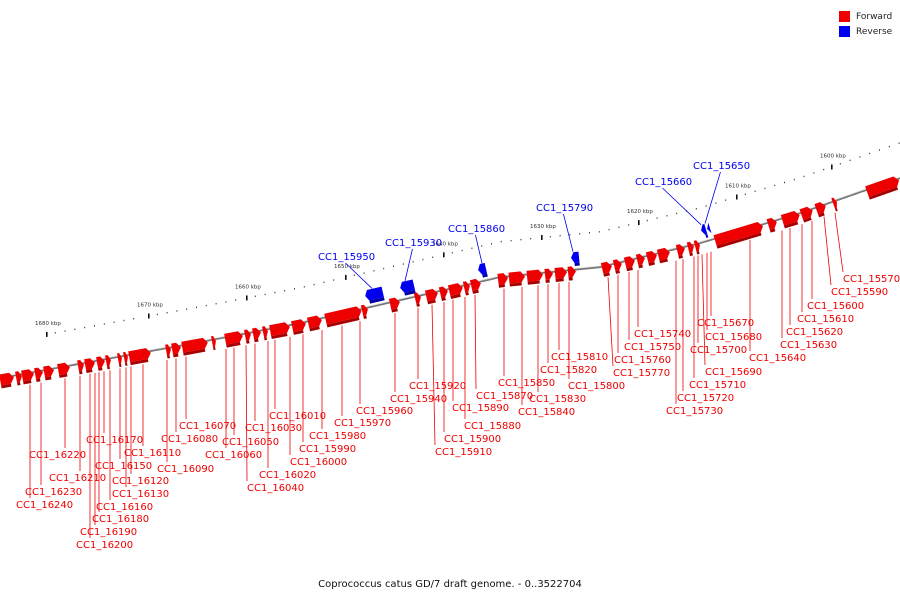 This screenshot has width=900, height=600. I want to click on gene-label: CC1_15850, so click(526, 383).